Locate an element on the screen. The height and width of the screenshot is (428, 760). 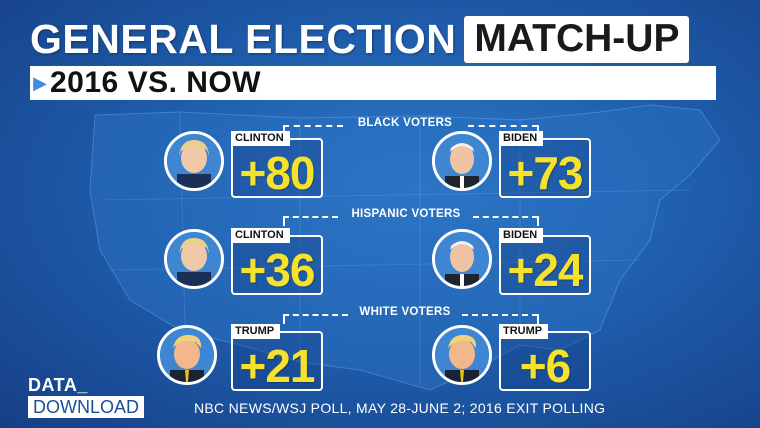
margin-card-clinton-black: CLINTON +80 is located at coordinates (277, 165).